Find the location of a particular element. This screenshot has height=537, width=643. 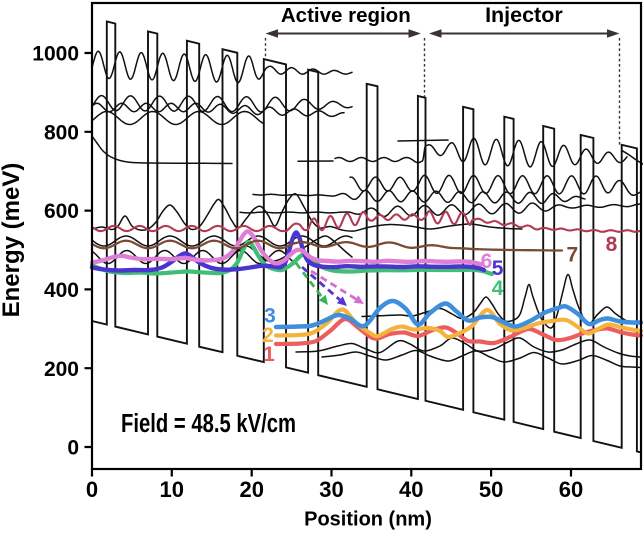

svg-text: 7 is located at coordinates (573, 254).